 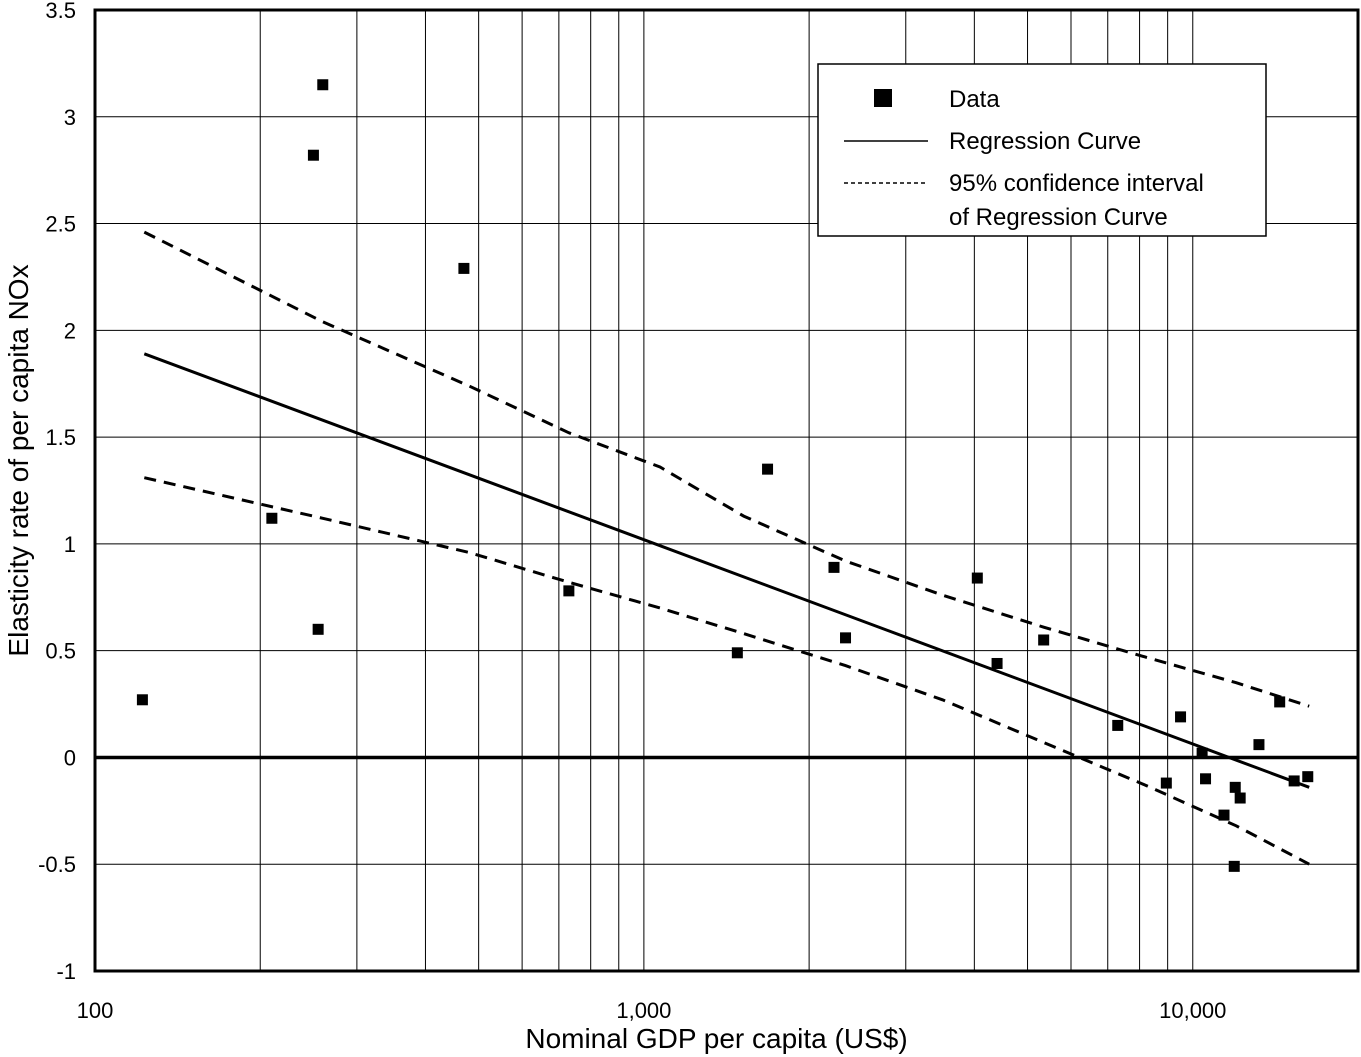 I want to click on legend-data-marker, so click(x=883, y=98).